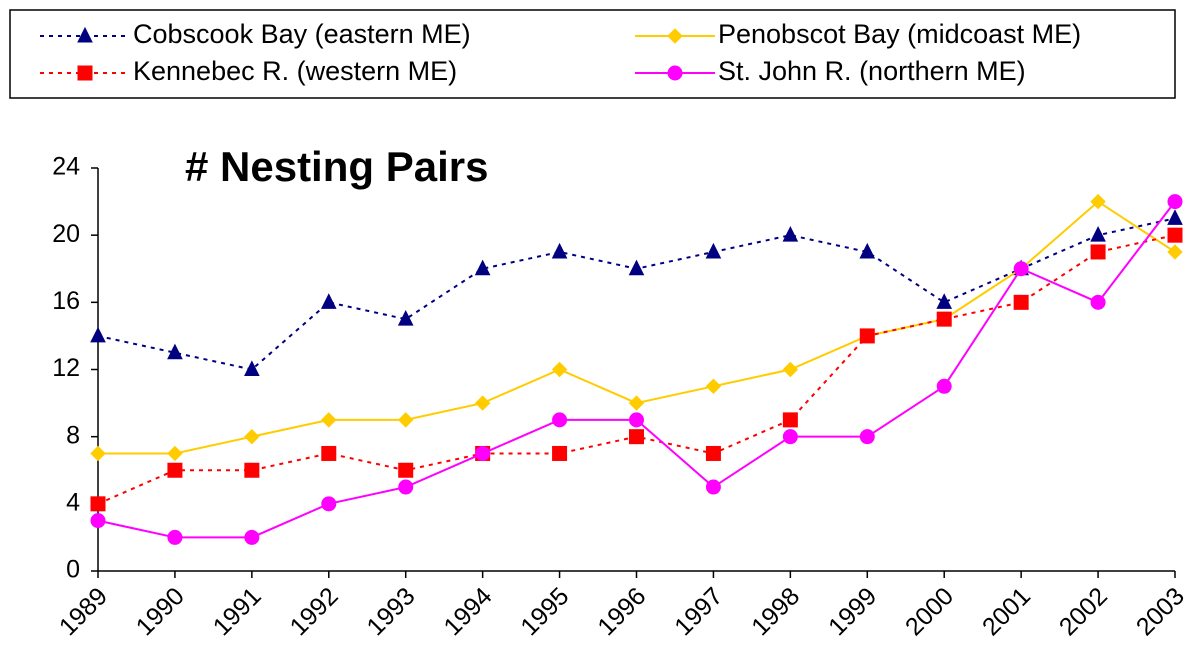 Image resolution: width=1188 pixels, height=671 pixels. What do you see at coordinates (467, 611) in the screenshot?
I see `x-tick-label: 1994` at bounding box center [467, 611].